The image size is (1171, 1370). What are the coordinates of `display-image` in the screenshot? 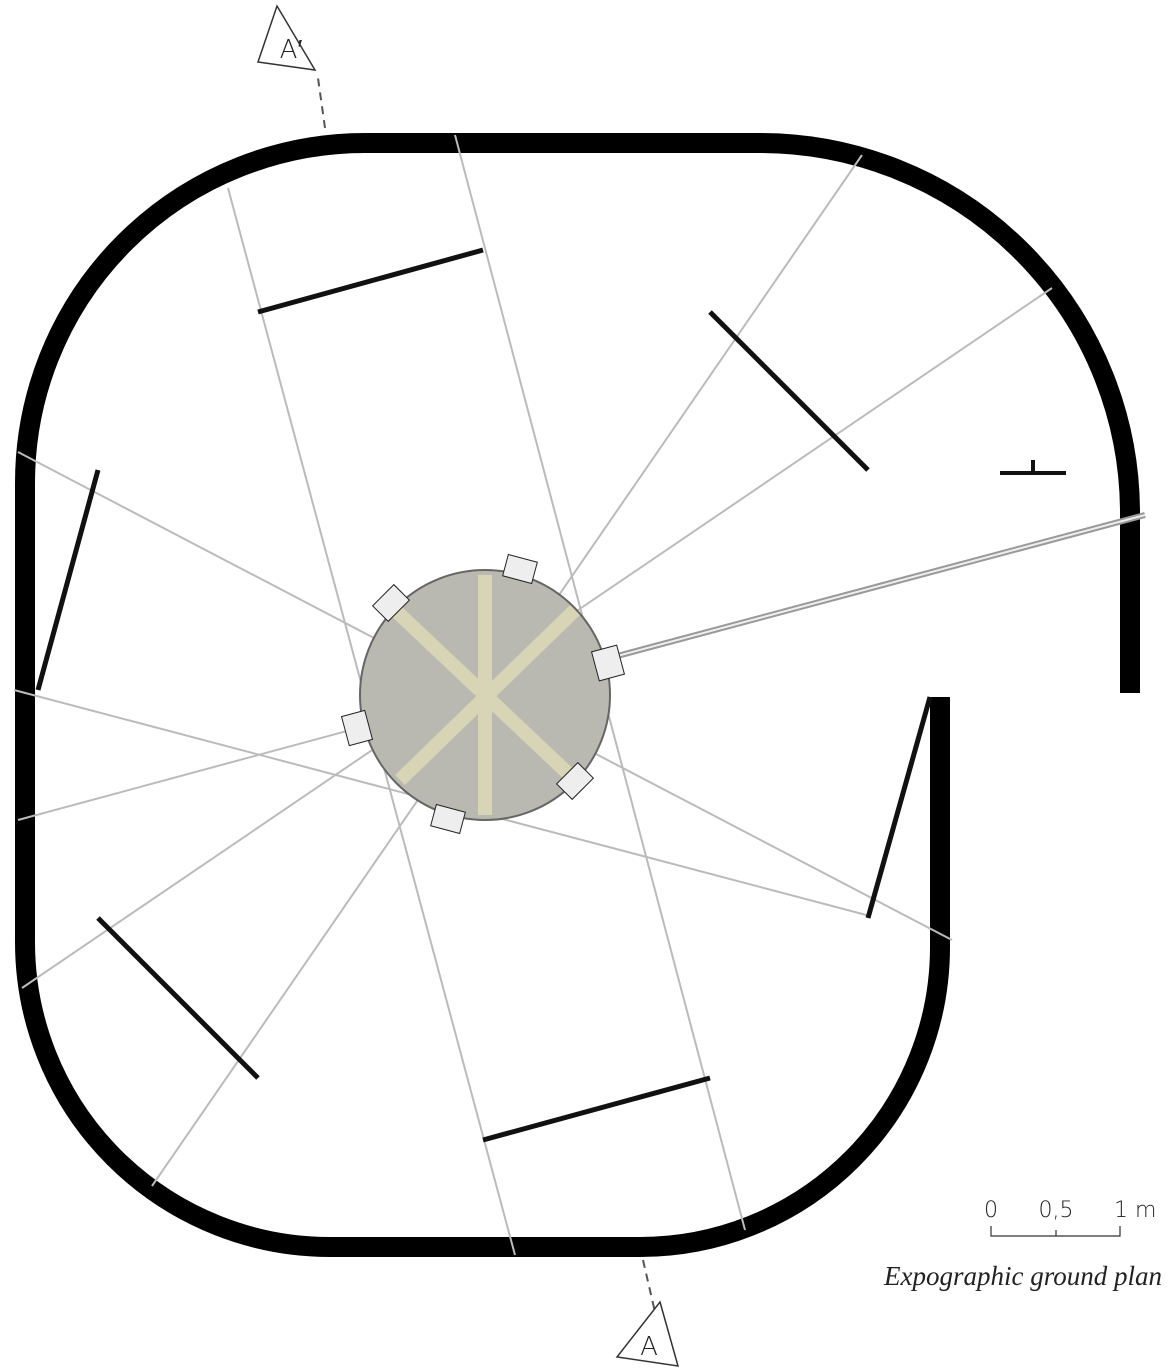 It's located at (485, 695).